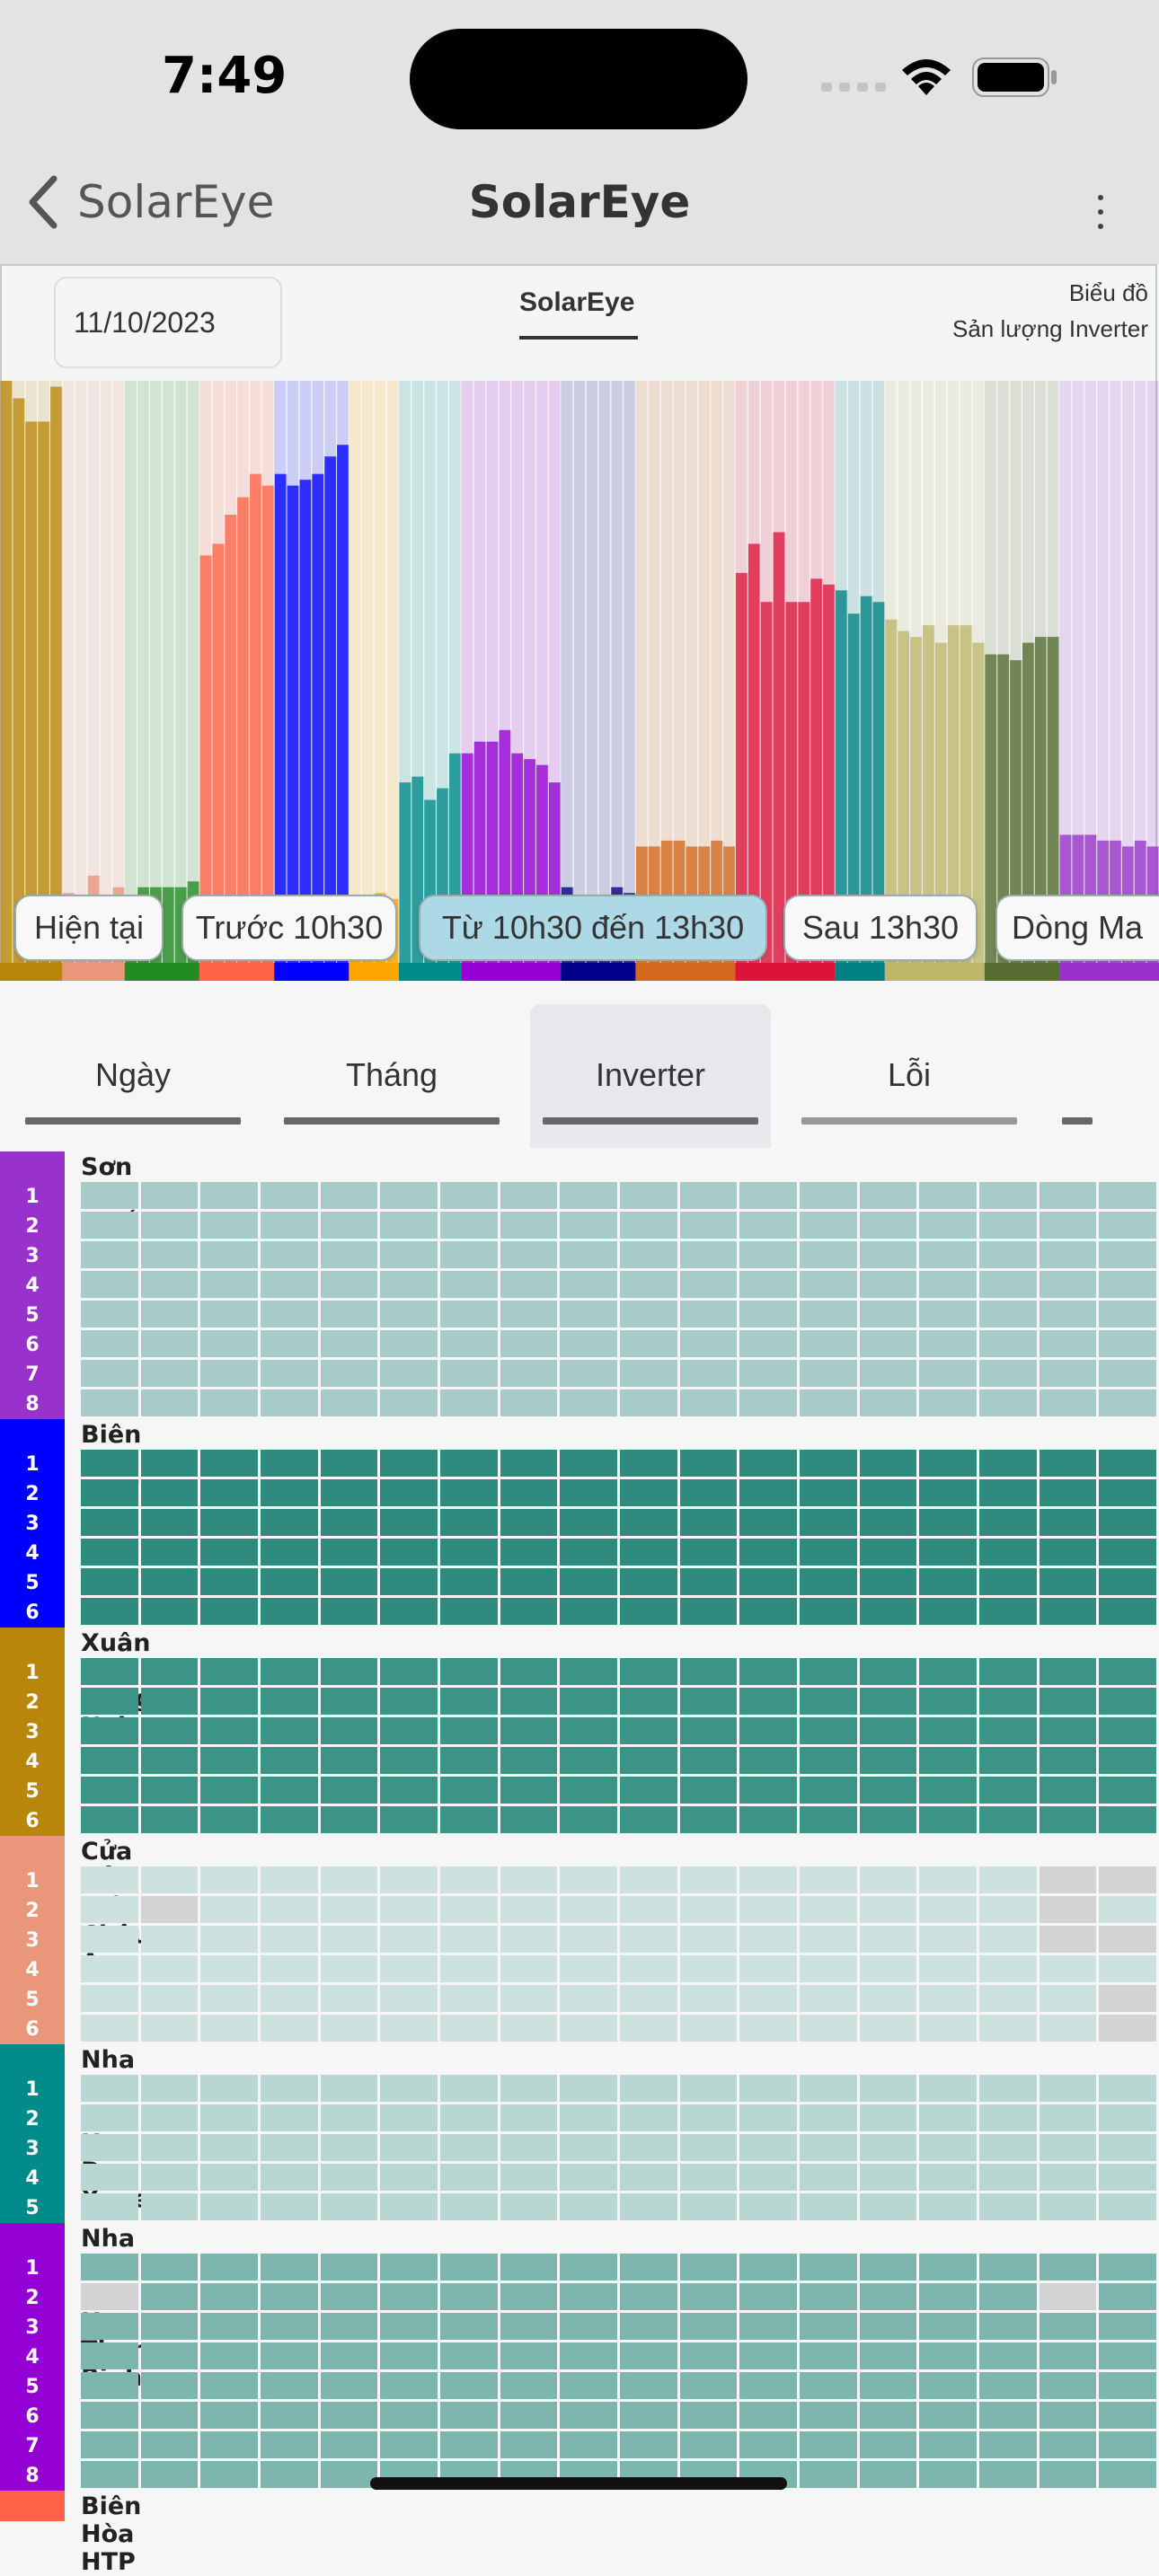 The width and height of the screenshot is (1159, 2576). I want to click on time-filter-2: Trước 10h30, so click(289, 928).